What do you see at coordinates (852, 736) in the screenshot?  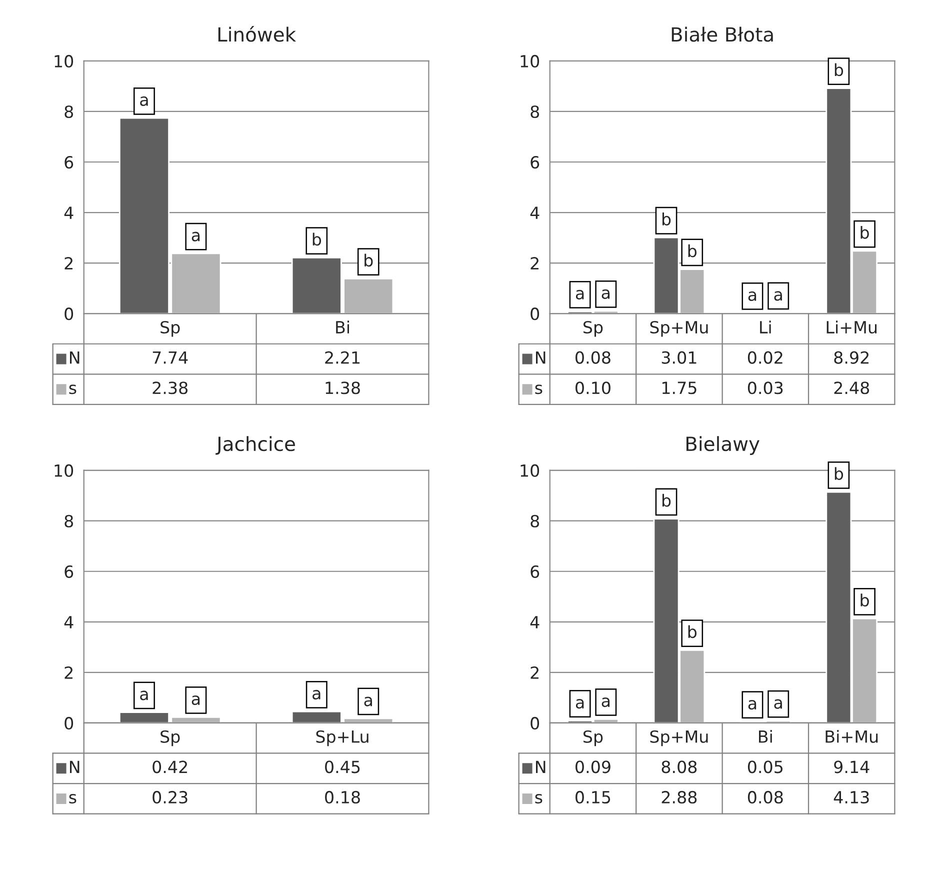 I see `x-tick-label: Bi+Mu` at bounding box center [852, 736].